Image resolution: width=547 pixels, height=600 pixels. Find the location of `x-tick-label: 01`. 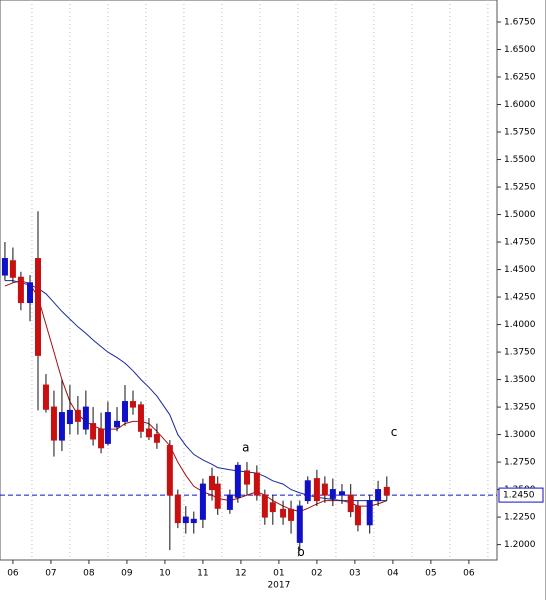

x-tick-label: 01 is located at coordinates (278, 574).